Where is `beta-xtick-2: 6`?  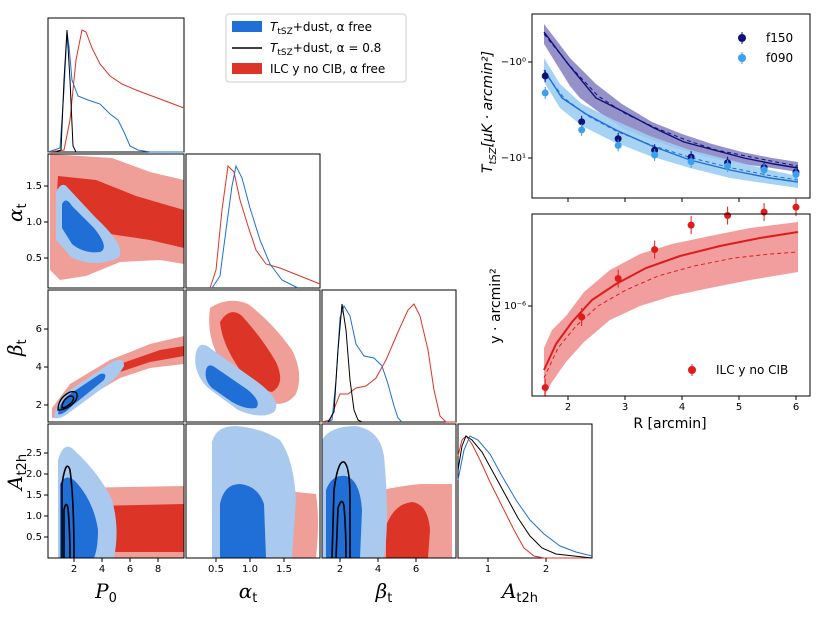
beta-xtick-2: 6 is located at coordinates (416, 569).